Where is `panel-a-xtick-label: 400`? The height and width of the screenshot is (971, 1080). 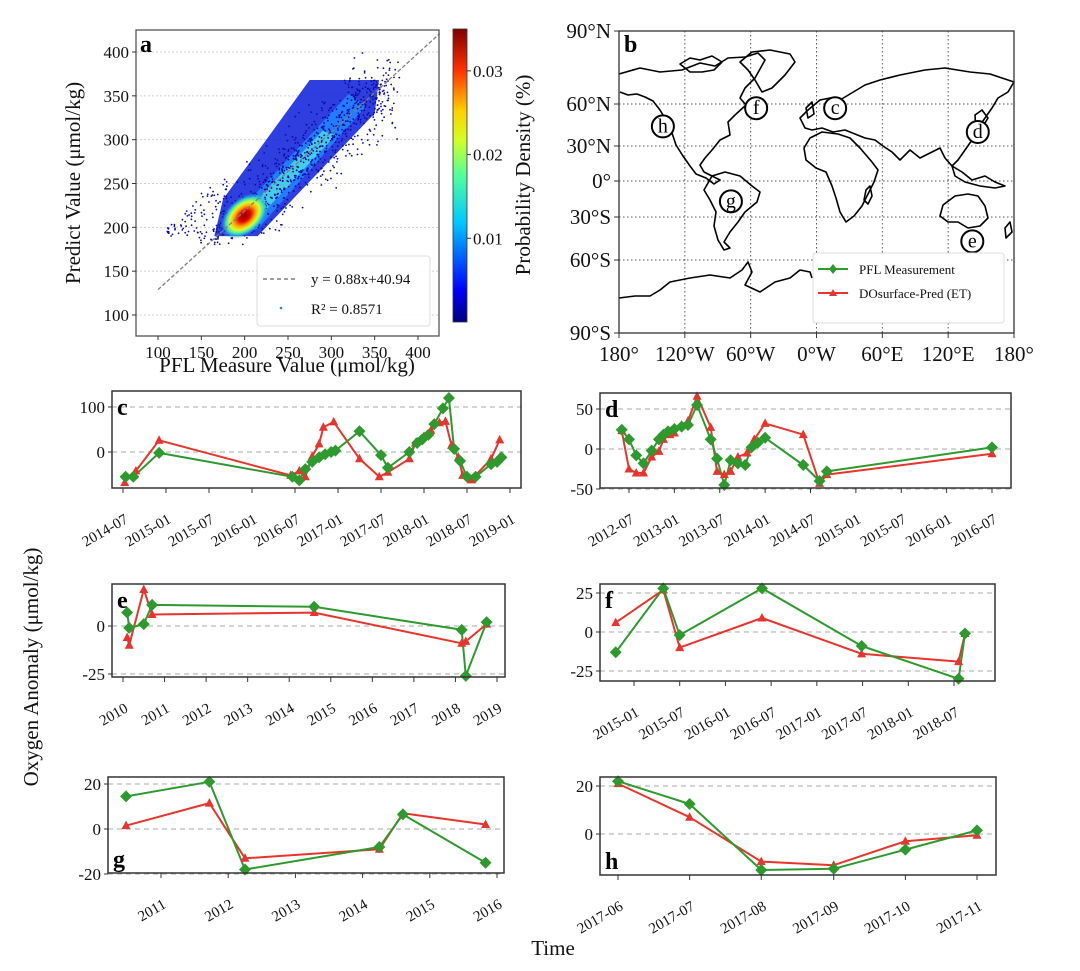 panel-a-xtick-label: 400 is located at coordinates (418, 352).